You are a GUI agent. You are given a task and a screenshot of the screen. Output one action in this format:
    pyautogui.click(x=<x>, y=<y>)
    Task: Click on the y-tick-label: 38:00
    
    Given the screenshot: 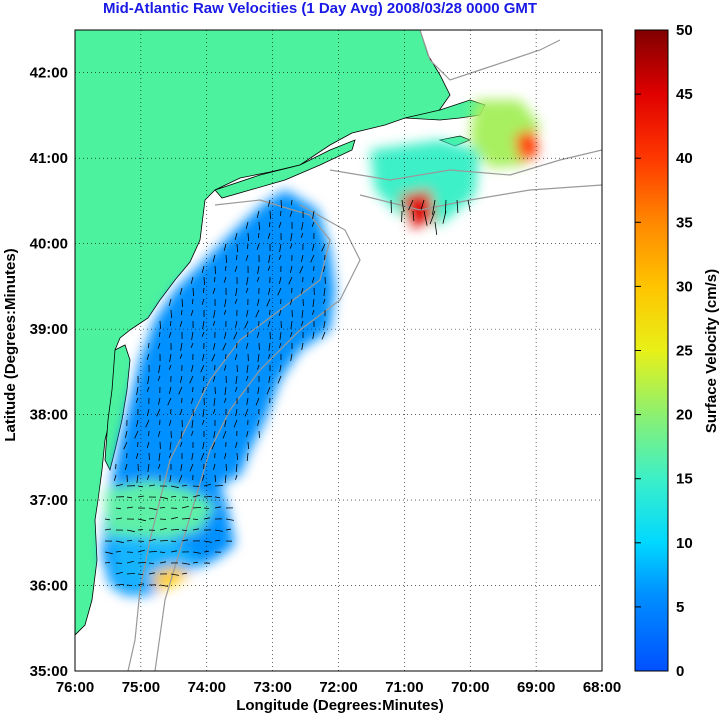 What is the action you would take?
    pyautogui.click(x=49, y=415)
    